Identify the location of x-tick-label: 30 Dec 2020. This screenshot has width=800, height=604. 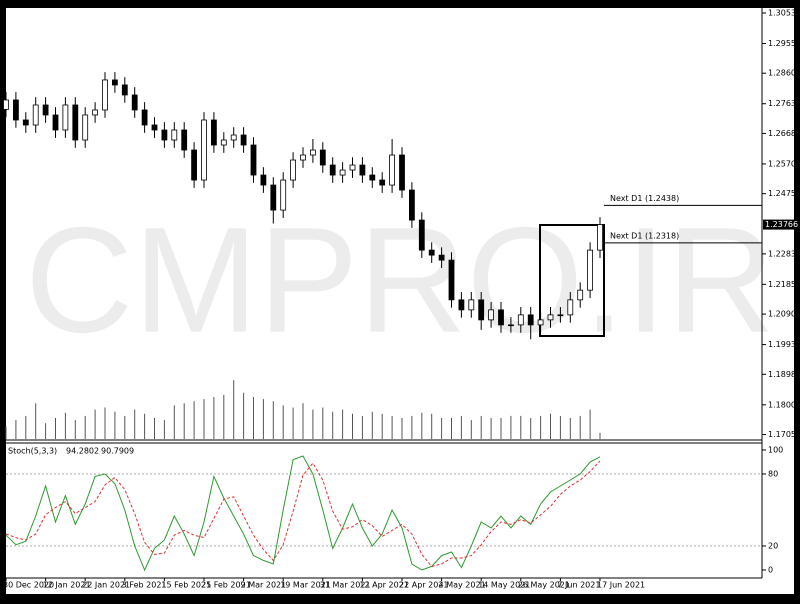
(28, 585).